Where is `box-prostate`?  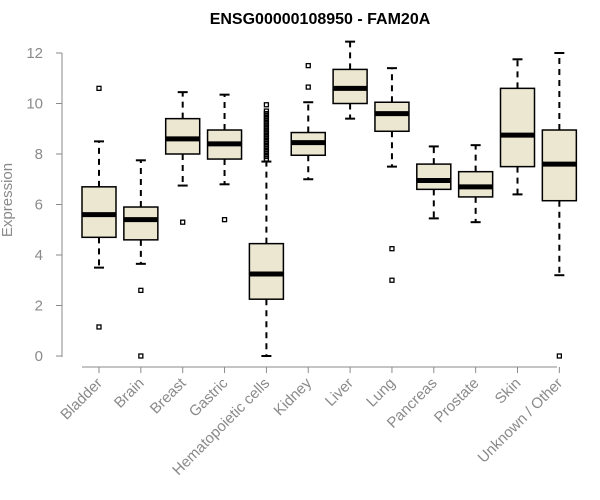 box-prostate is located at coordinates (475, 184).